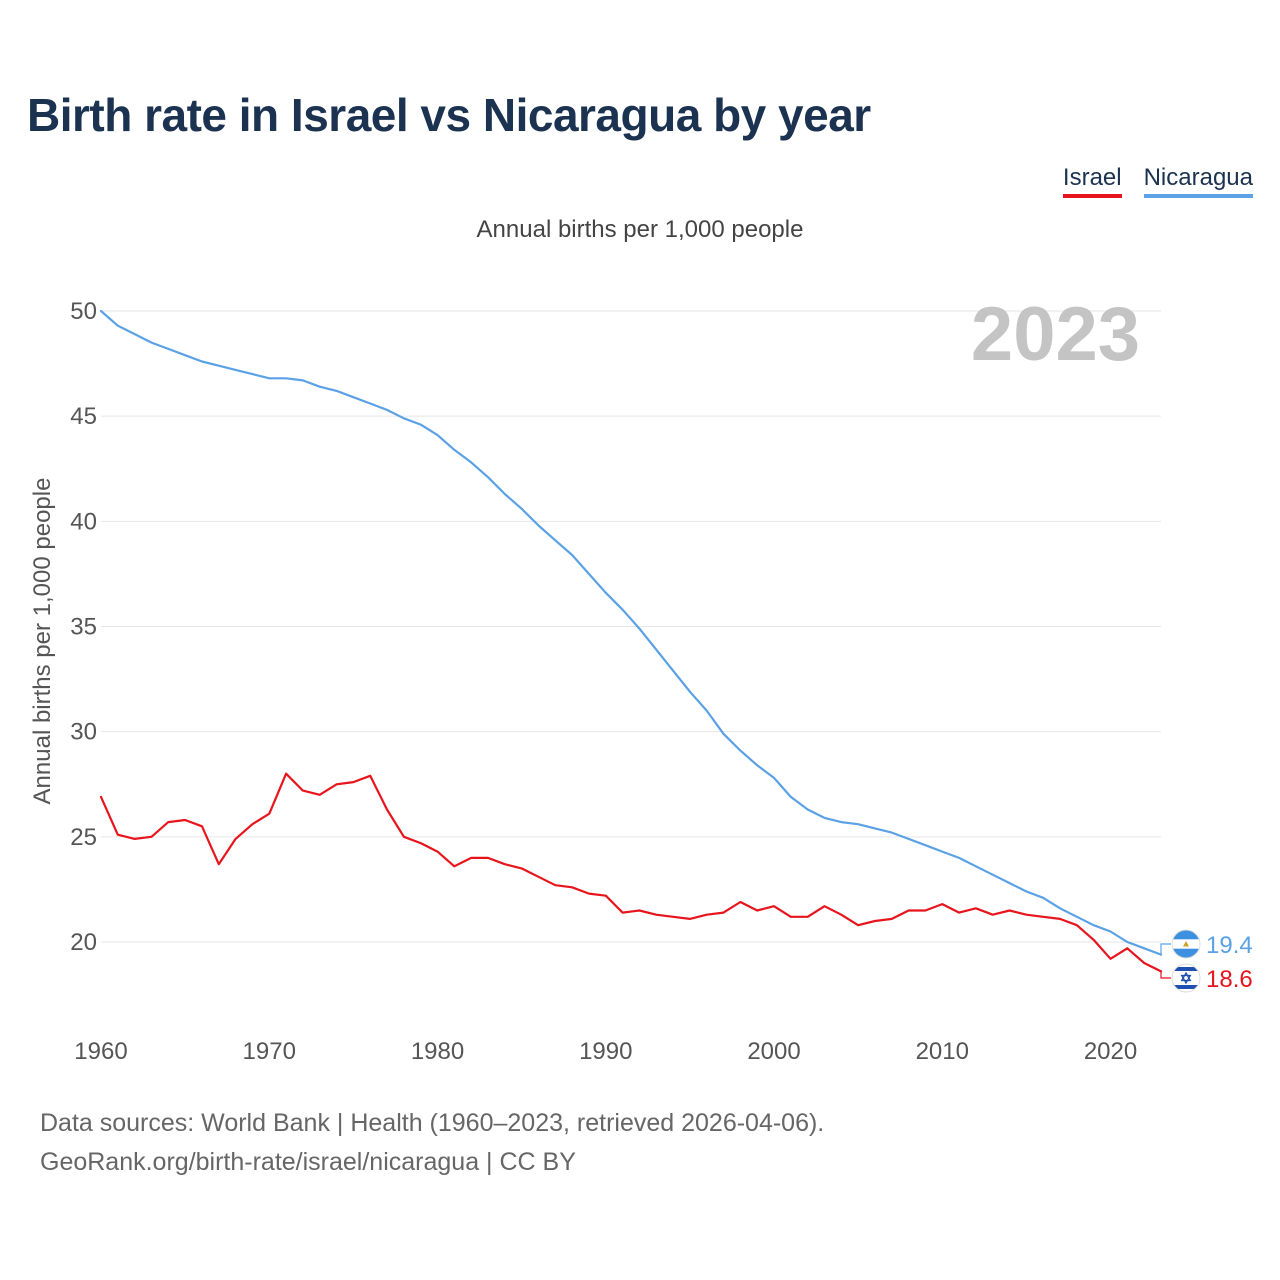 This screenshot has width=1280, height=1280. I want to click on x-tick-label: 2000, so click(773, 1051).